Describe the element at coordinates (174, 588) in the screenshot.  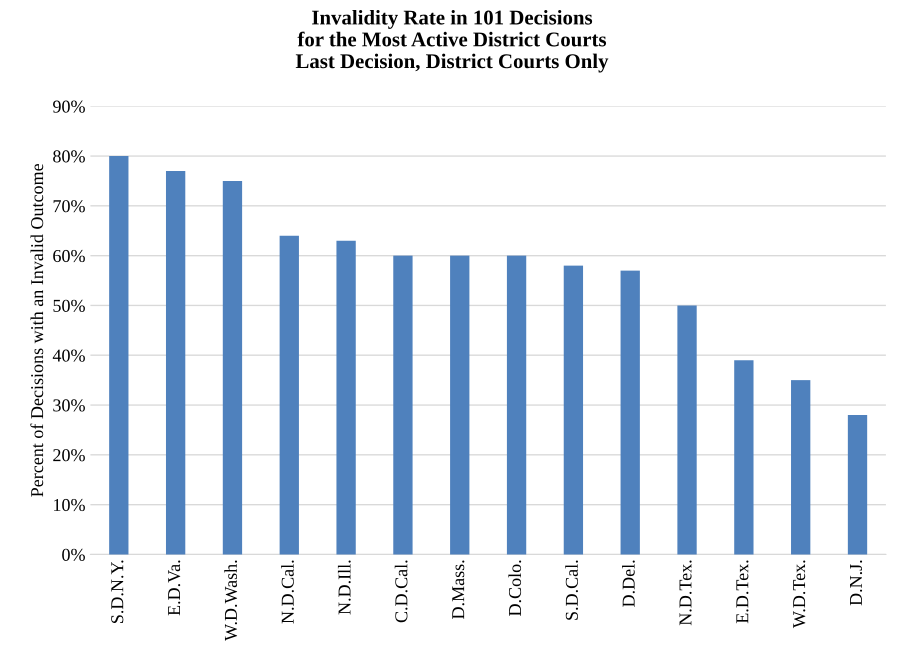
I see `x-tick-label: E.D.Va.` at that location.